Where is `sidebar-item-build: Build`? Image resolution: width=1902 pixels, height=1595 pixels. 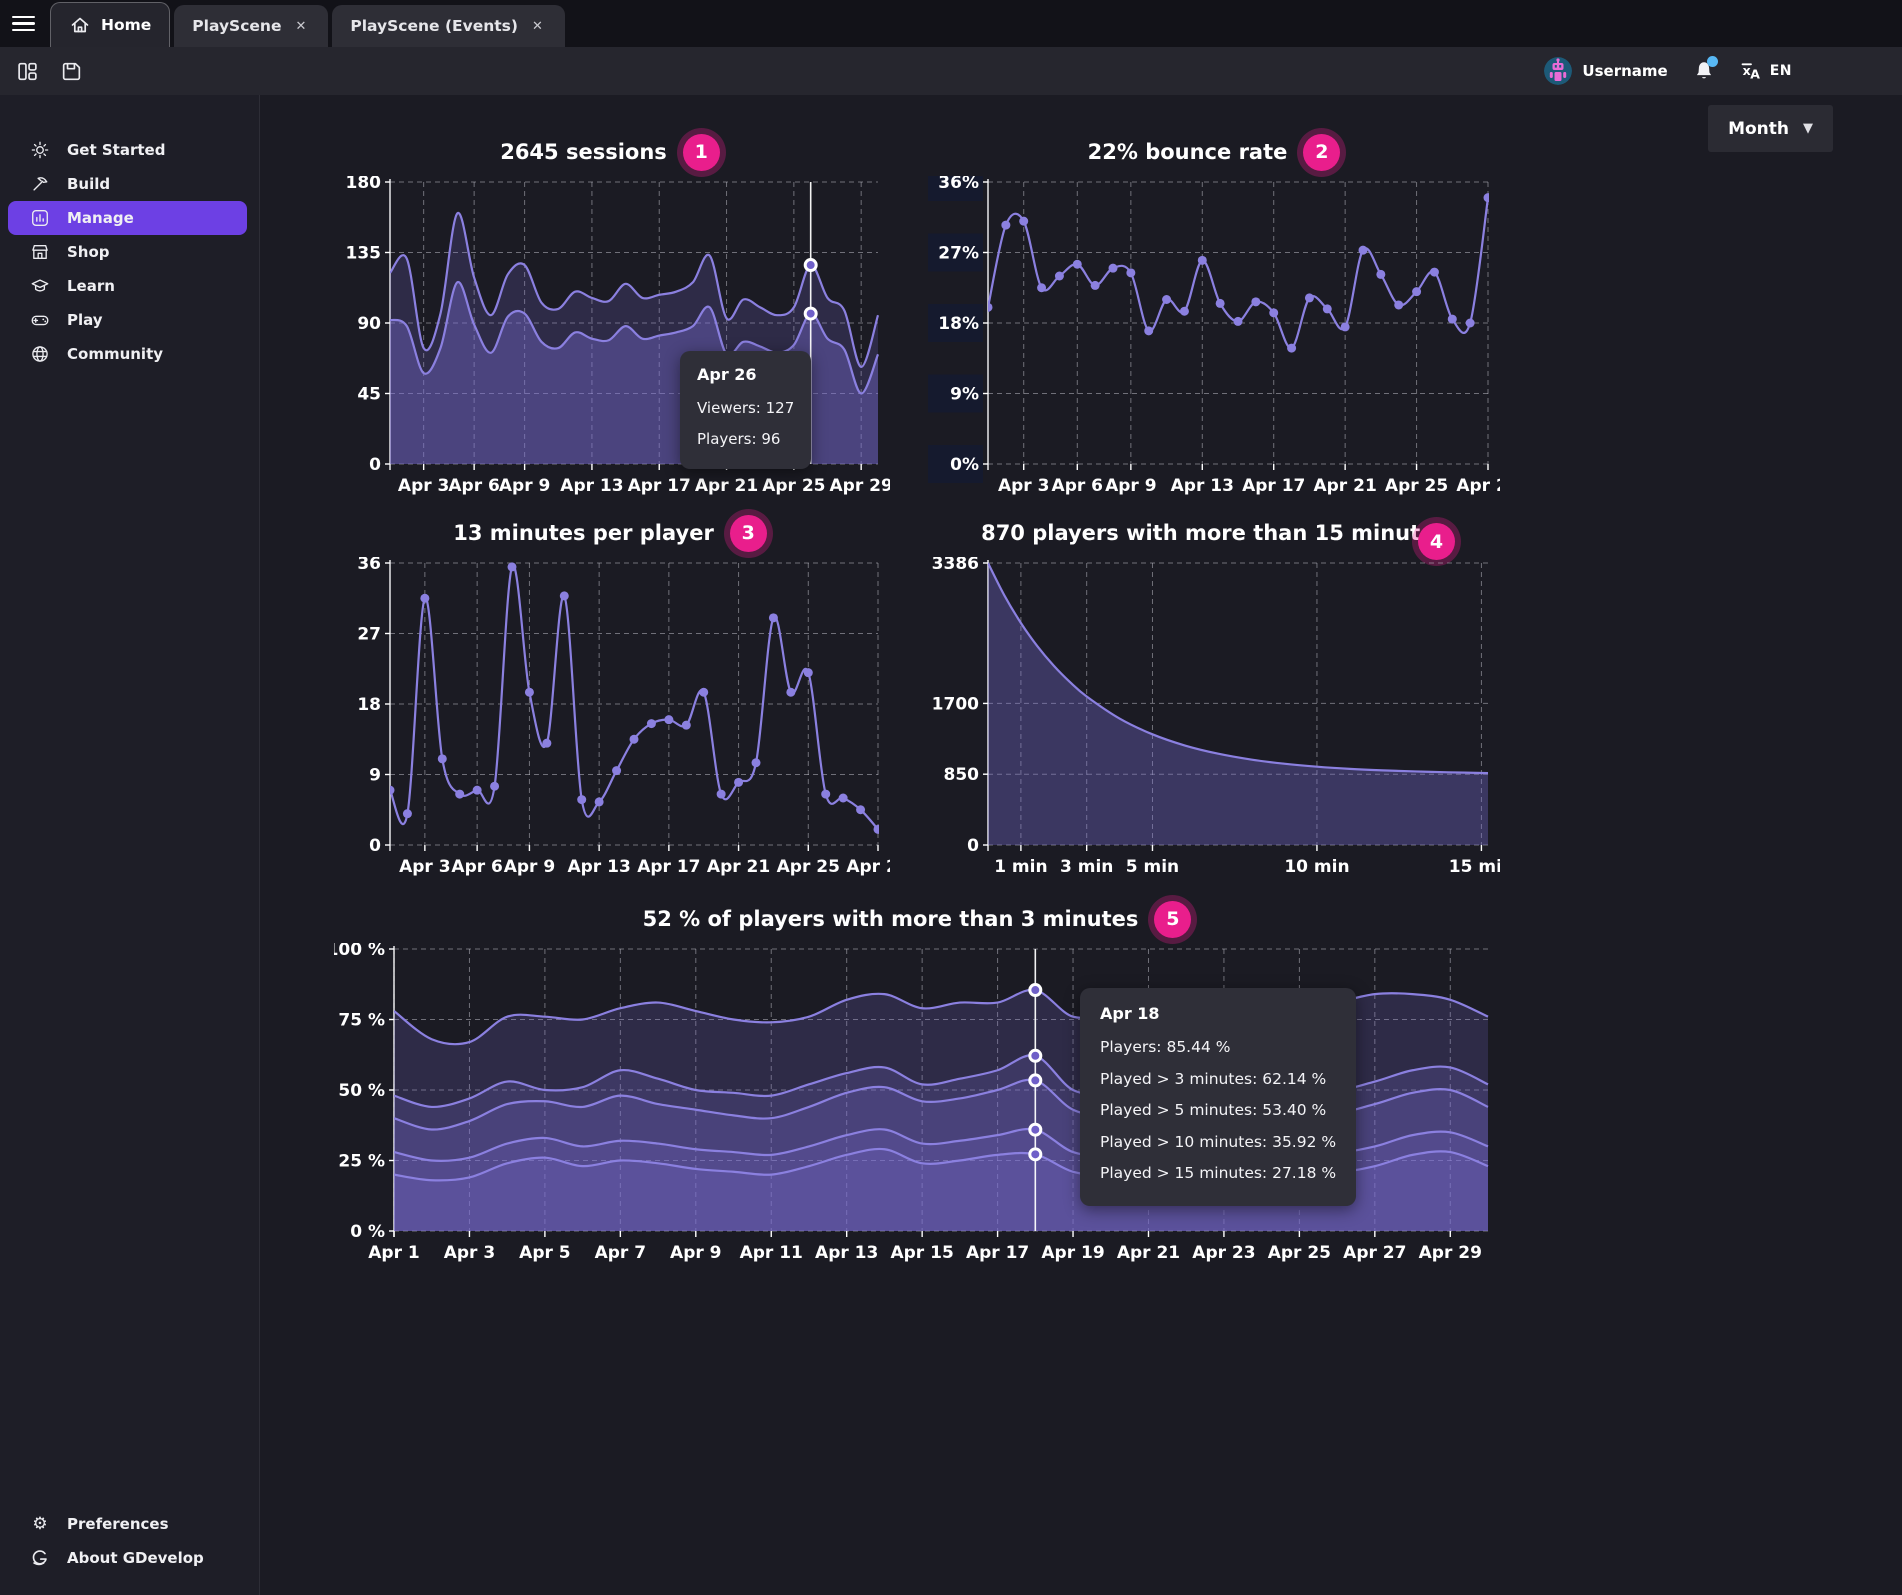
sidebar-item-build: Build is located at coordinates (127, 184).